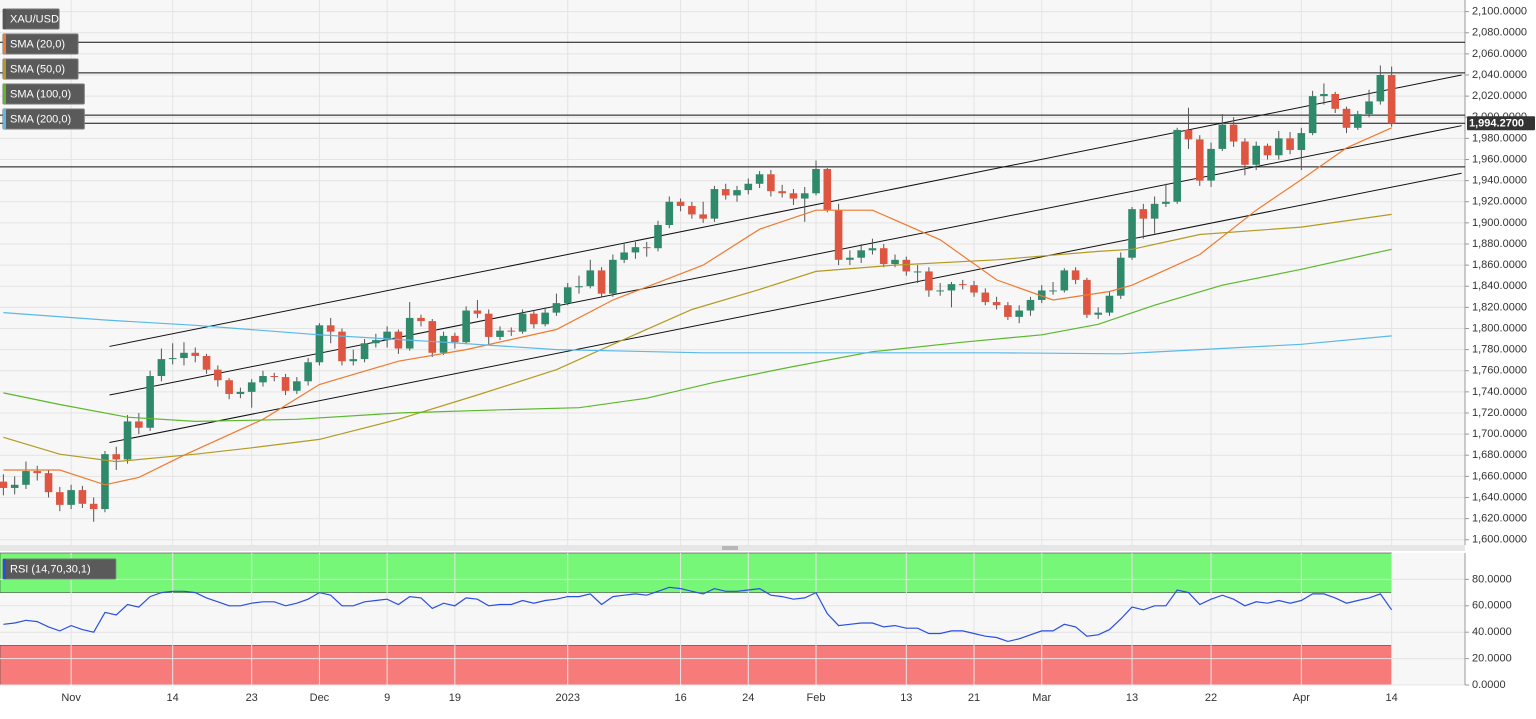  What do you see at coordinates (816, 698) in the screenshot?
I see `x-tick-label: Feb` at bounding box center [816, 698].